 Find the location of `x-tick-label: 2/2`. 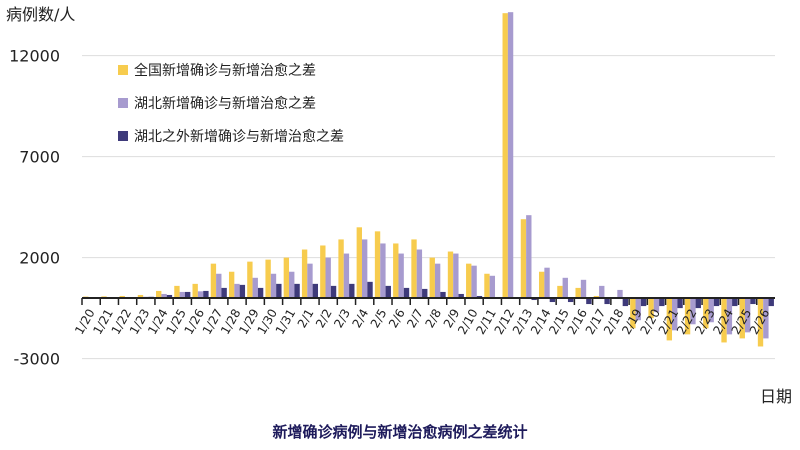

x-tick-label: 2/2 is located at coordinates (324, 319).